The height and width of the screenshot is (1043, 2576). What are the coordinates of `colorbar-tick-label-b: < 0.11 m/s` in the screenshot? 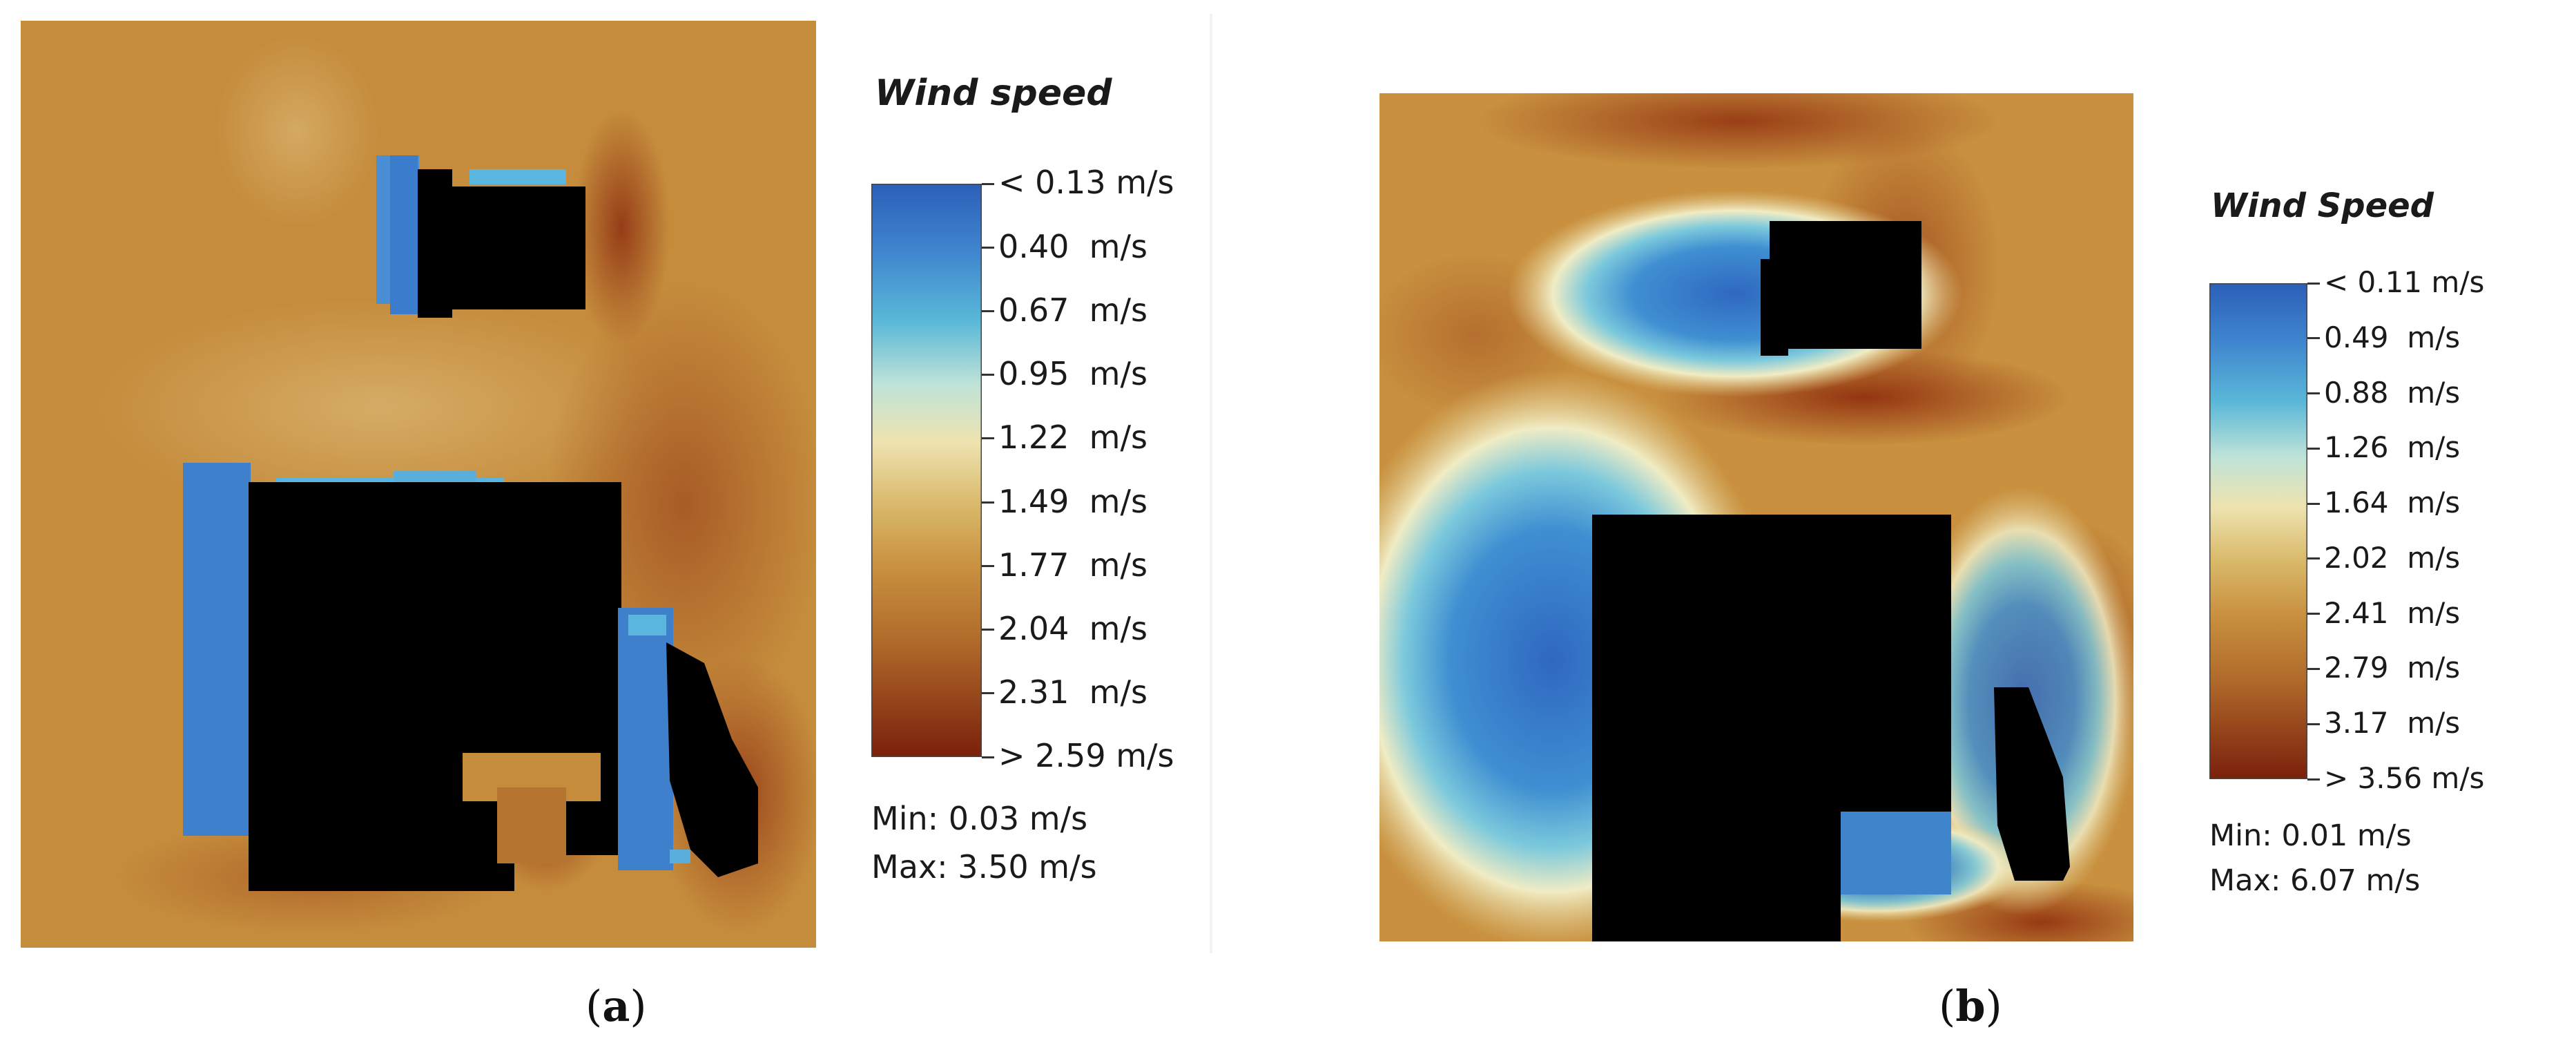 It's located at (2404, 282).